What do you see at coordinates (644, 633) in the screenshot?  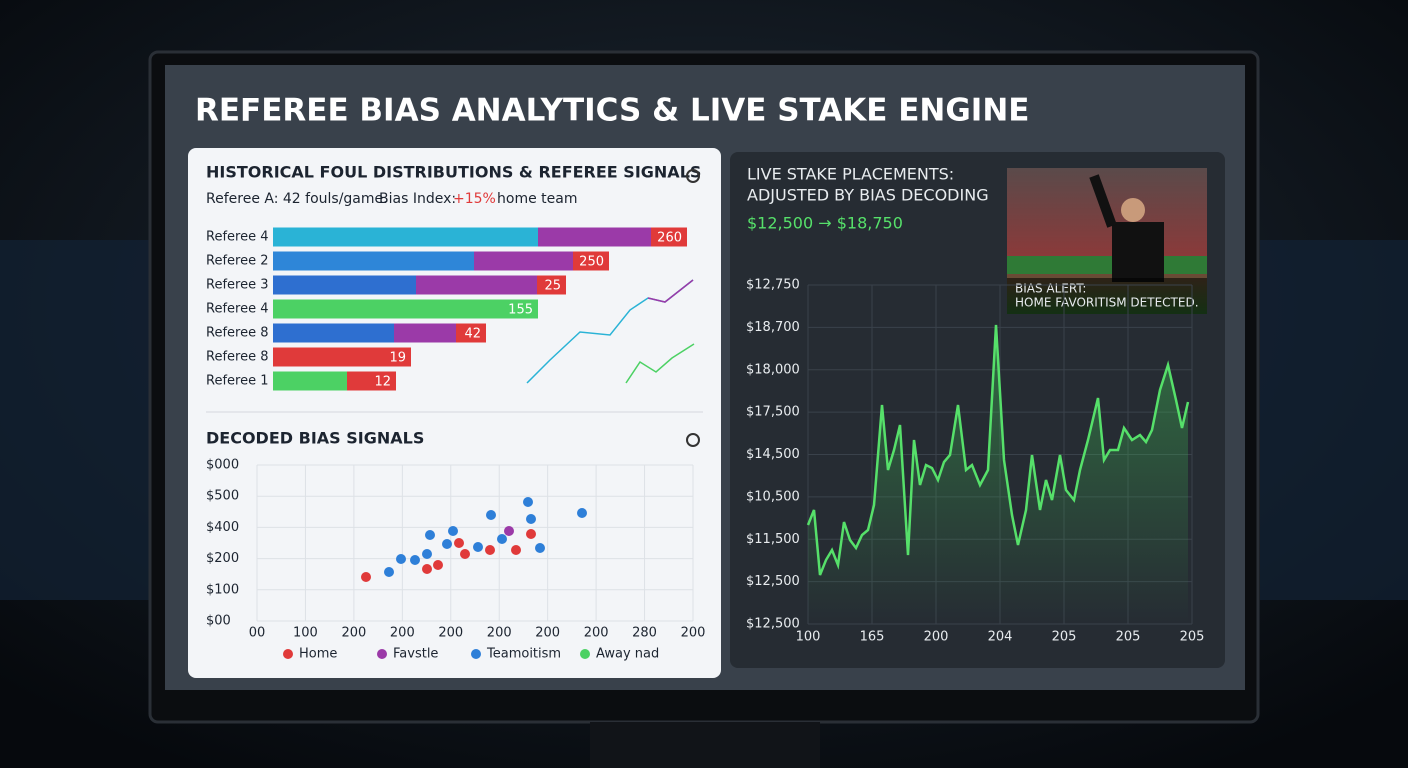 I see `x-label: 280` at bounding box center [644, 633].